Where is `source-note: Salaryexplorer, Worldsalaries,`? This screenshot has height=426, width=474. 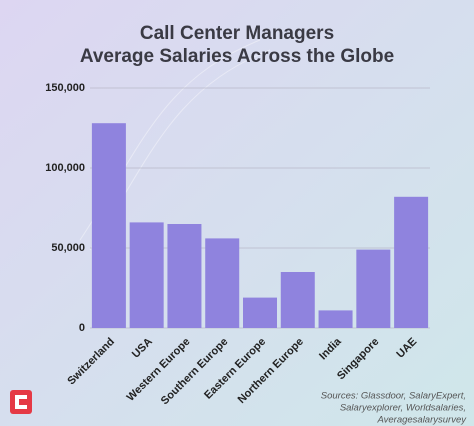
source-note: Salaryexplorer, Worldsalaries, is located at coordinates (403, 408).